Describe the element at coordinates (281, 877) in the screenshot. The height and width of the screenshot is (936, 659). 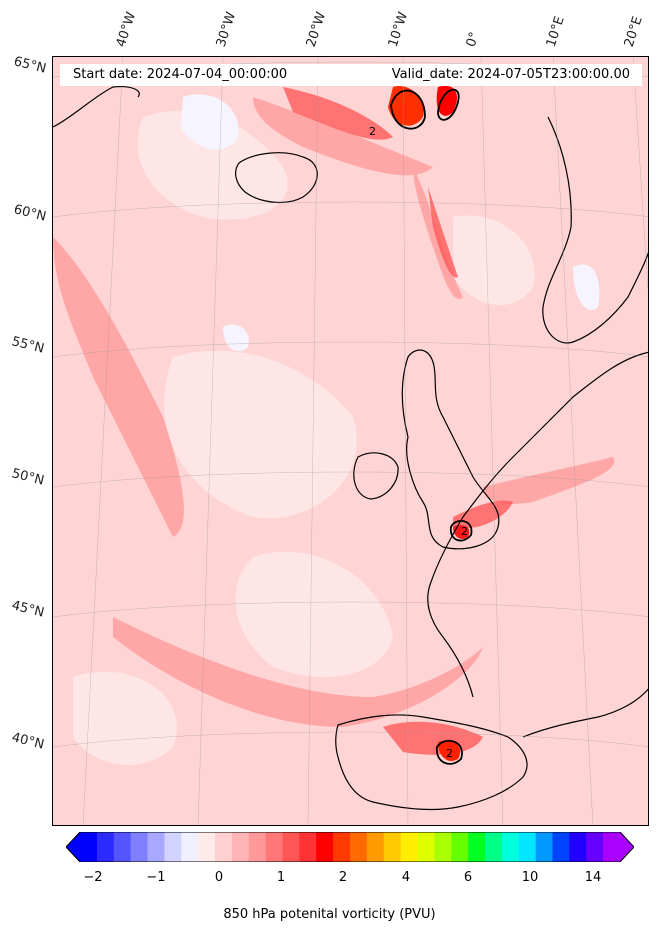
I see `colorbar-tick: 1` at that location.